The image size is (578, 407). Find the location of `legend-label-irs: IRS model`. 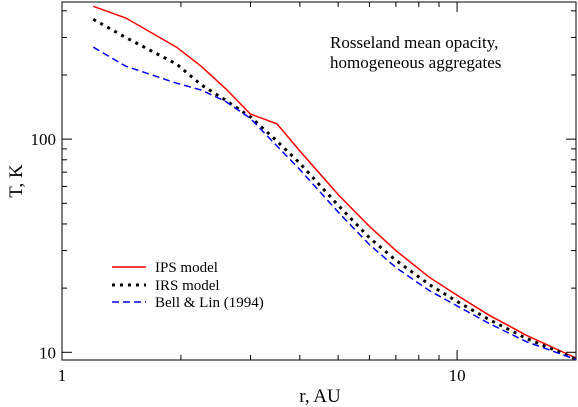

legend-label-irs: IRS model is located at coordinates (187, 286).